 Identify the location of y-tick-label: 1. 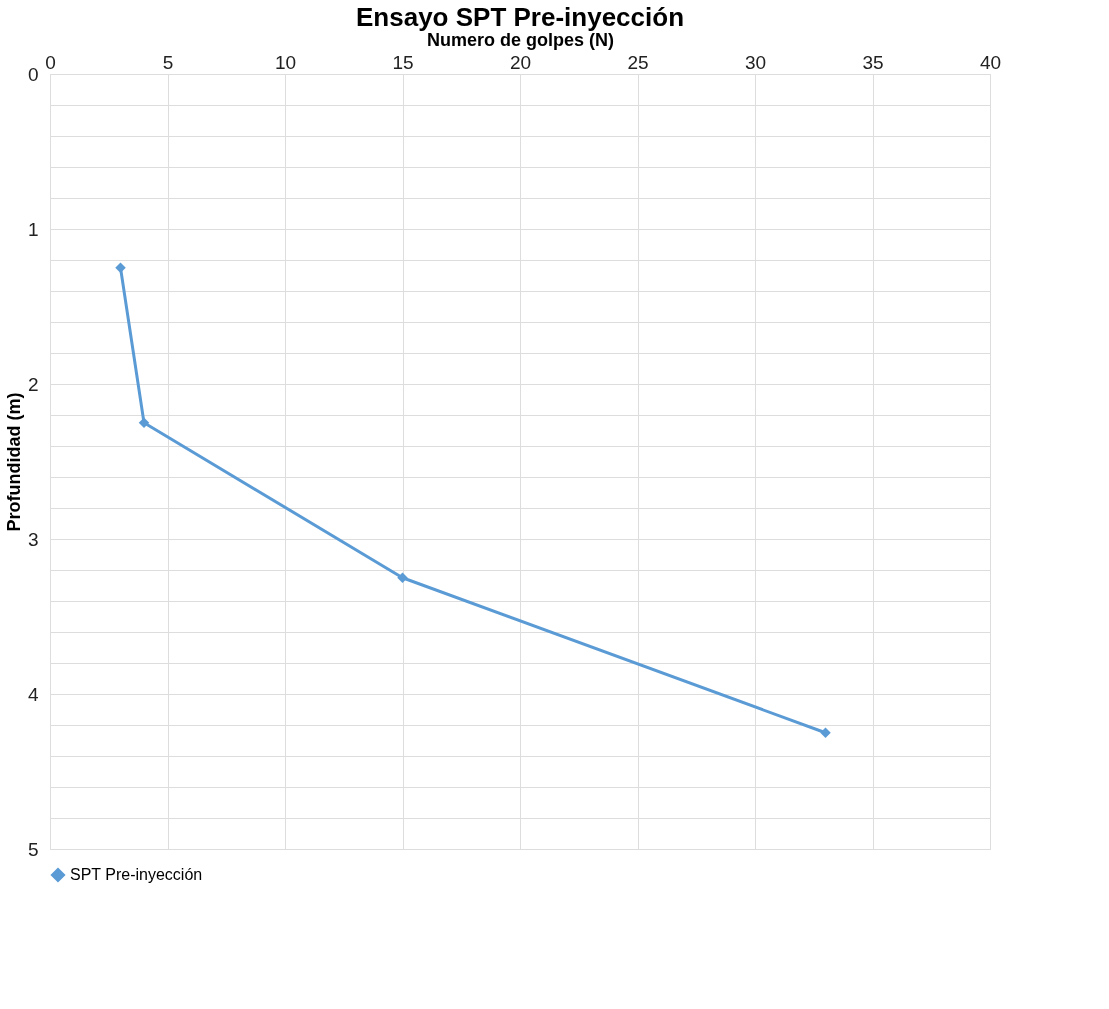
(33, 229).